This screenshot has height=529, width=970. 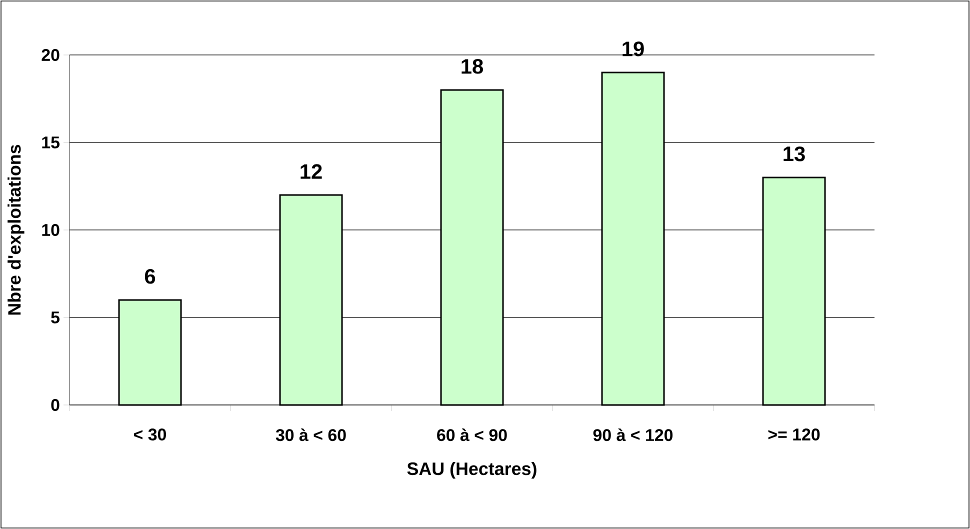 I want to click on data-label: 18, so click(x=472, y=66).